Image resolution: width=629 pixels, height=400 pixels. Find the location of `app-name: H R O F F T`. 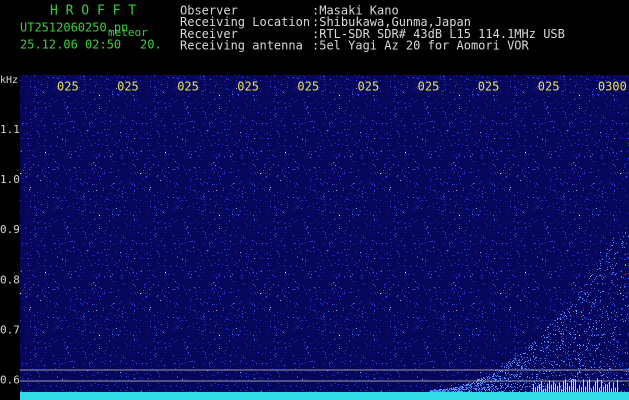

app-name: H R O F F T is located at coordinates (93, 11).